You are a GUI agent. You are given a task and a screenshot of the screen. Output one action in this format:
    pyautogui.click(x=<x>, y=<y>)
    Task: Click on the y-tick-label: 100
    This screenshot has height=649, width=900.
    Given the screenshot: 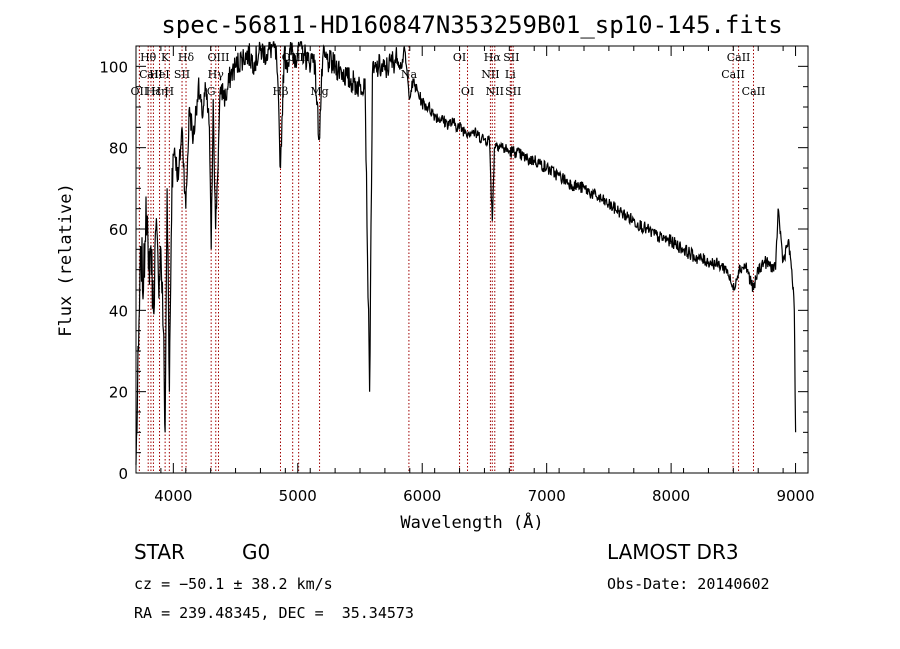 What is the action you would take?
    pyautogui.click(x=113, y=67)
    